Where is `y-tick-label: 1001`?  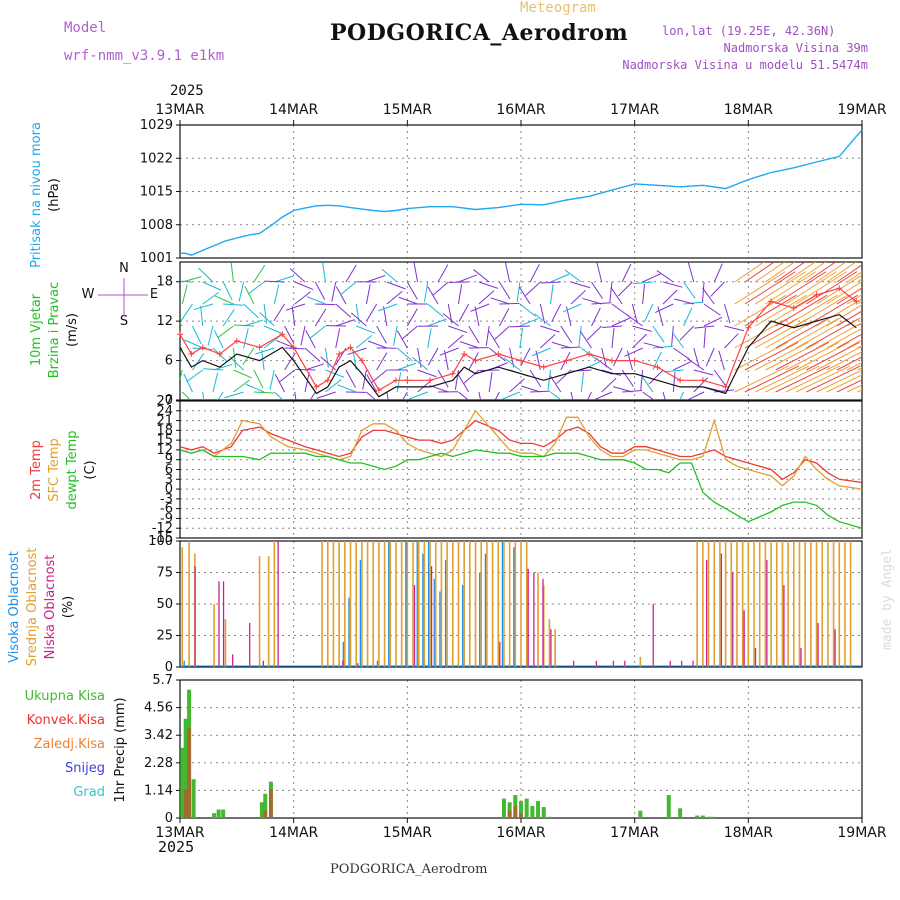 y-tick-label: 1001 is located at coordinates (156, 258).